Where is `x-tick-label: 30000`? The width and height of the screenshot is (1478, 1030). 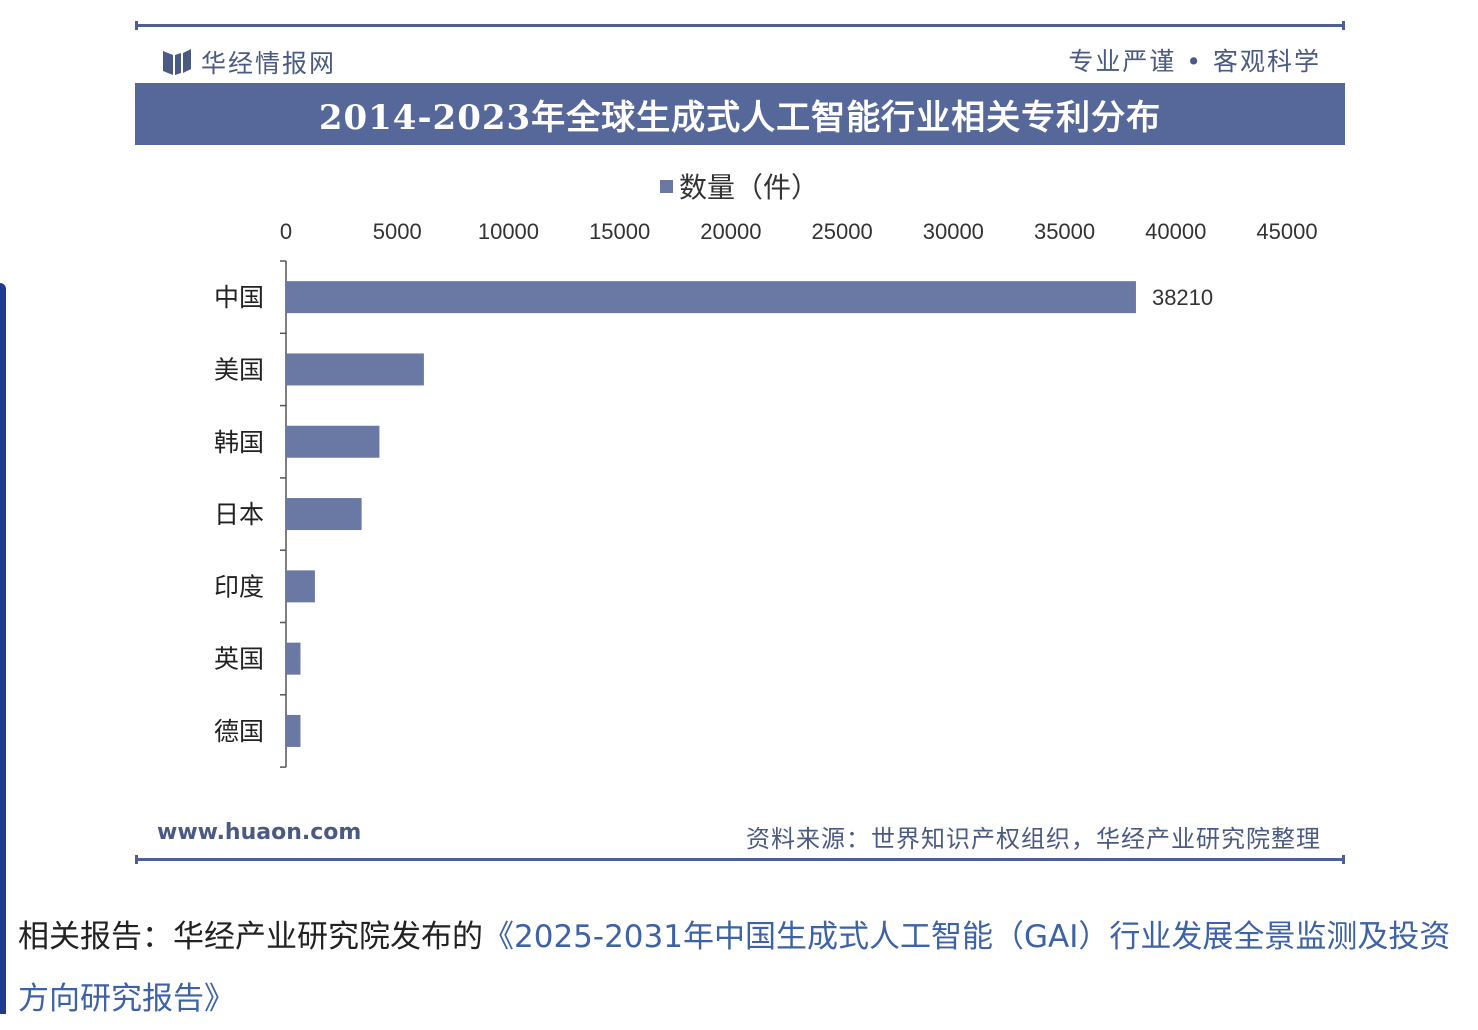
x-tick-label: 30000 is located at coordinates (953, 231).